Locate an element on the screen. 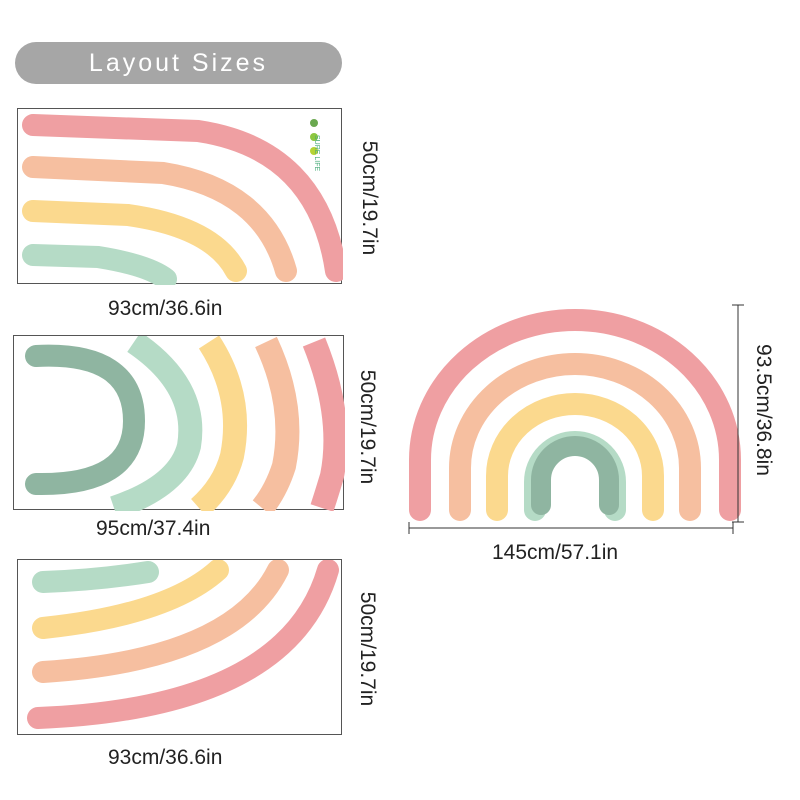  sheet-1: SURE LIFE is located at coordinates (180, 196).